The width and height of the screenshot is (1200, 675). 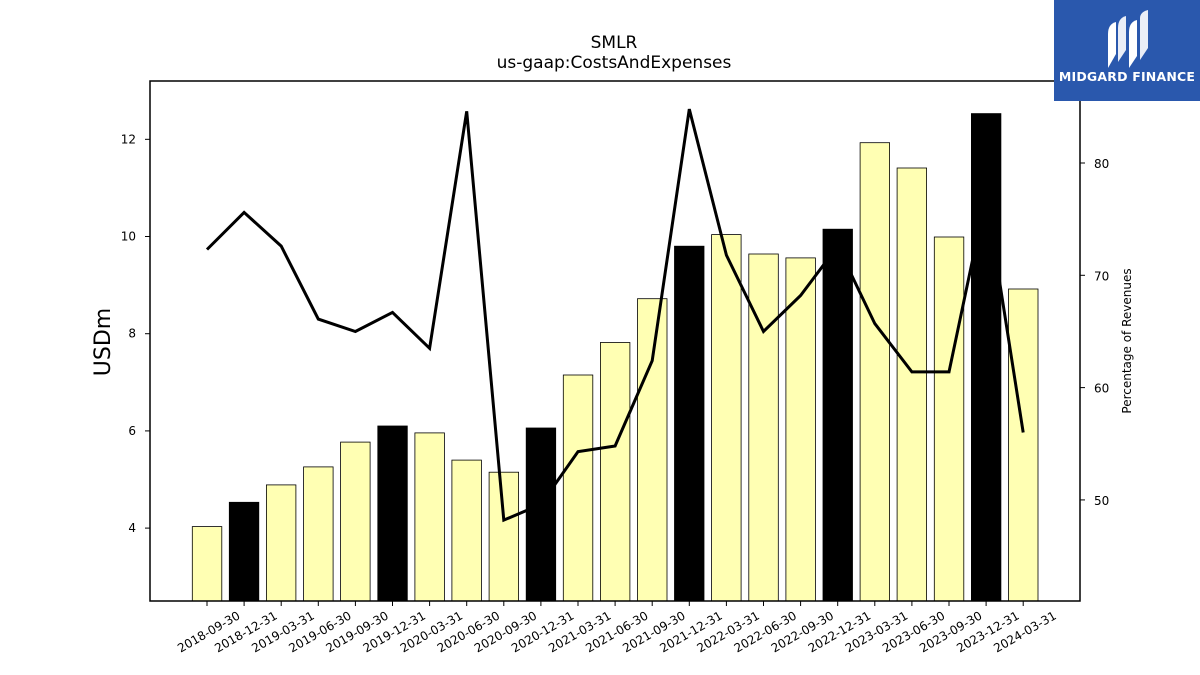 I want to click on y-axis-label: USDm, so click(x=103, y=342).